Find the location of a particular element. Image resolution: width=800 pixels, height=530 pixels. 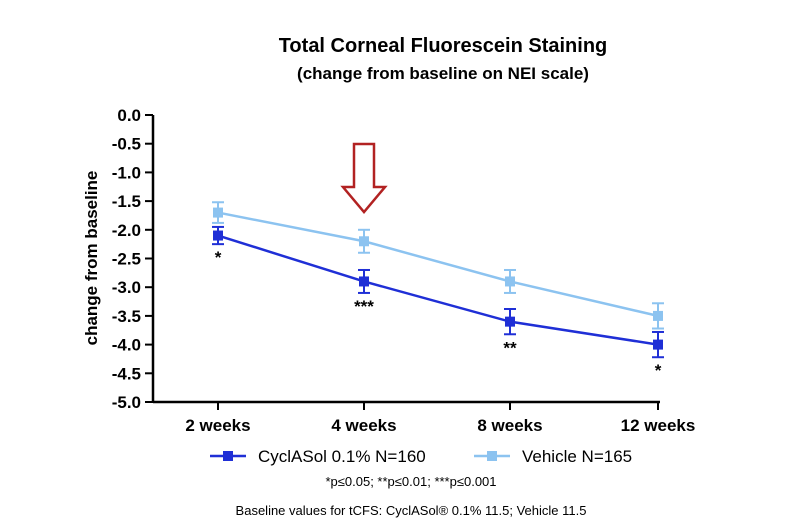

y-tick-label: -1.0 is located at coordinates (126, 172).